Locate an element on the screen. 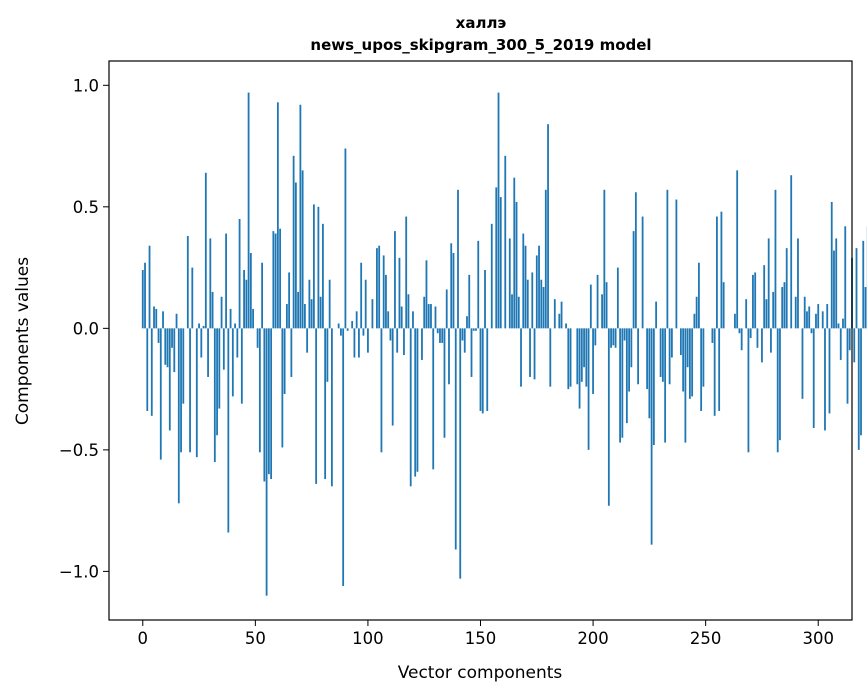 This screenshot has height=696, width=867. x-axis-label: Vector components is located at coordinates (480, 673).